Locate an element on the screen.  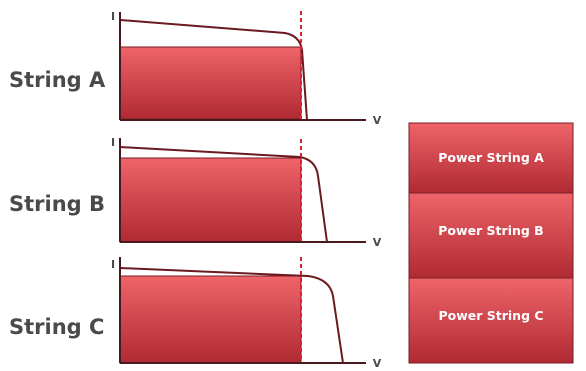
power-block-c-label: Power String C is located at coordinates (490, 315).